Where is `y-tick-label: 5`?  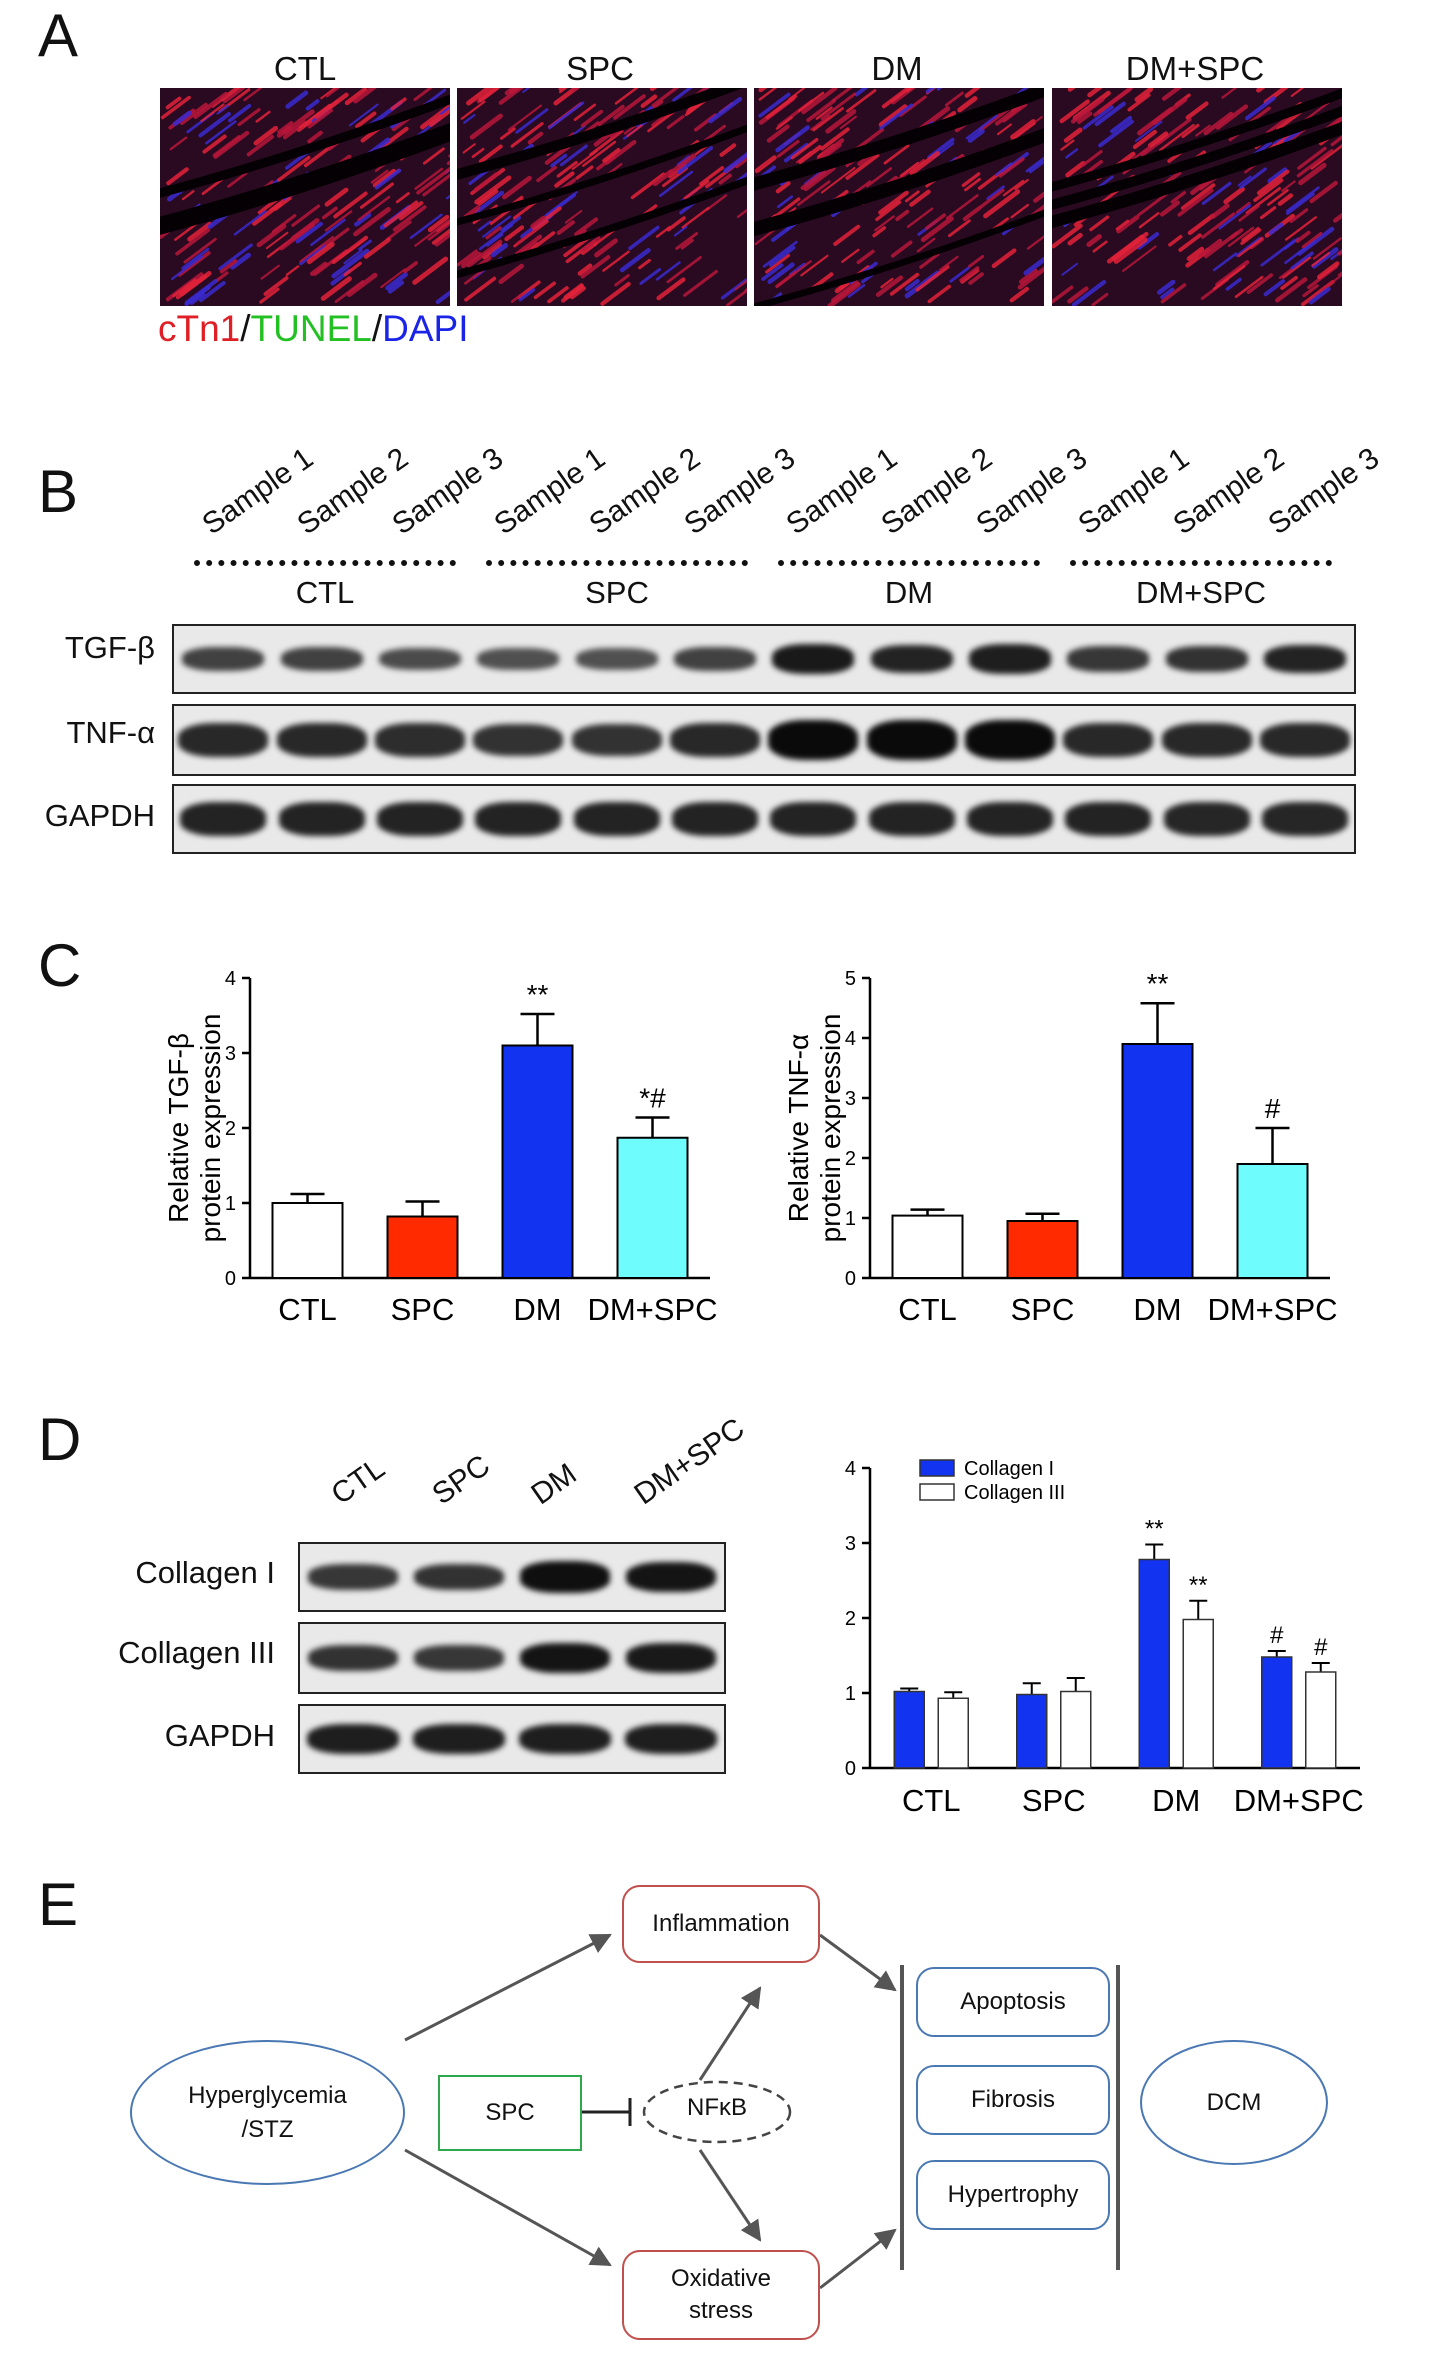 y-tick-label: 5 is located at coordinates (850, 979).